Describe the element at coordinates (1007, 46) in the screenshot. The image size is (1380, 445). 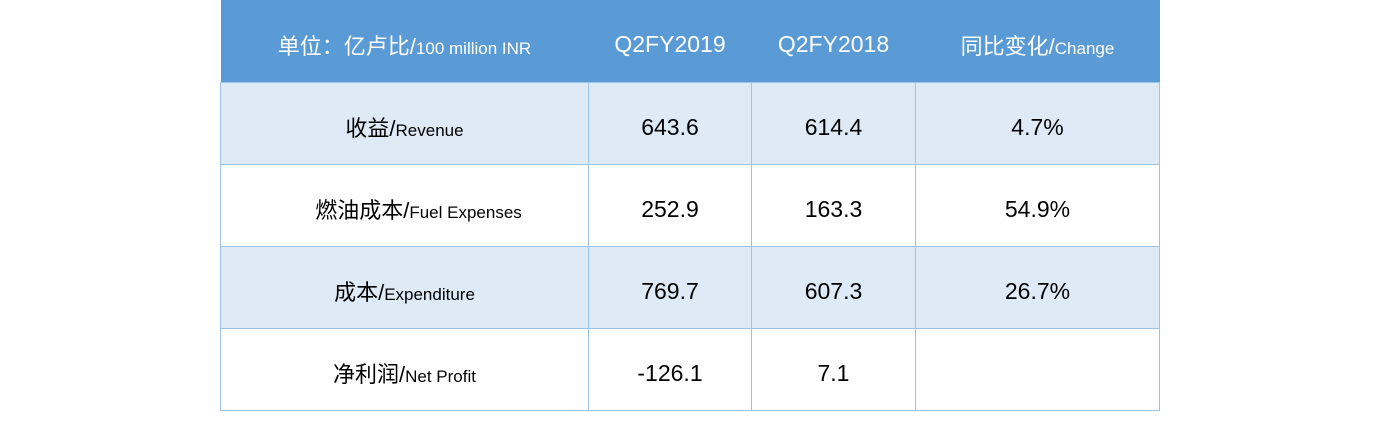
I see `header-change-cn: 同比变化/` at that location.